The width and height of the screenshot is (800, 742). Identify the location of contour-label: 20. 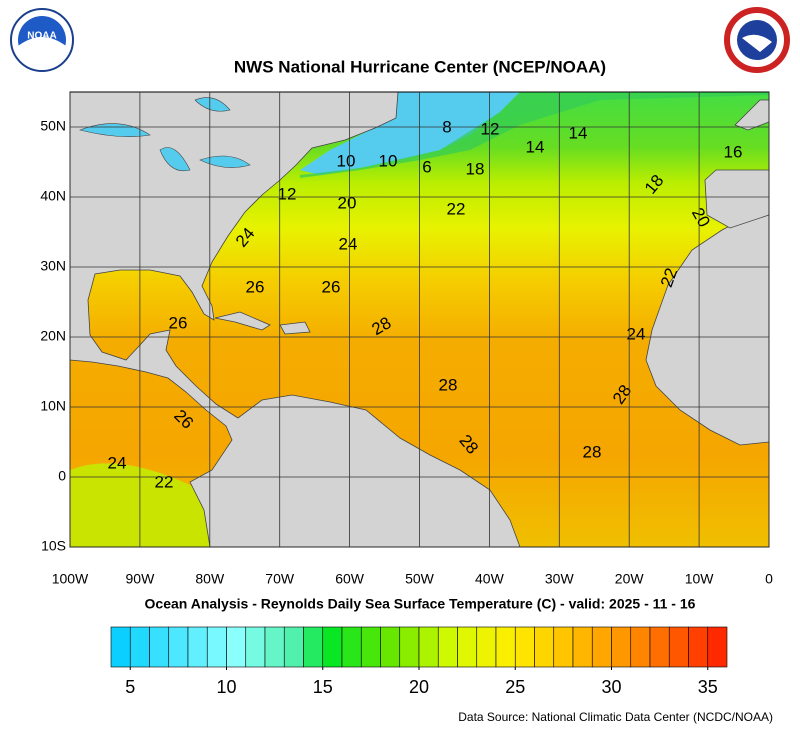
(347, 202).